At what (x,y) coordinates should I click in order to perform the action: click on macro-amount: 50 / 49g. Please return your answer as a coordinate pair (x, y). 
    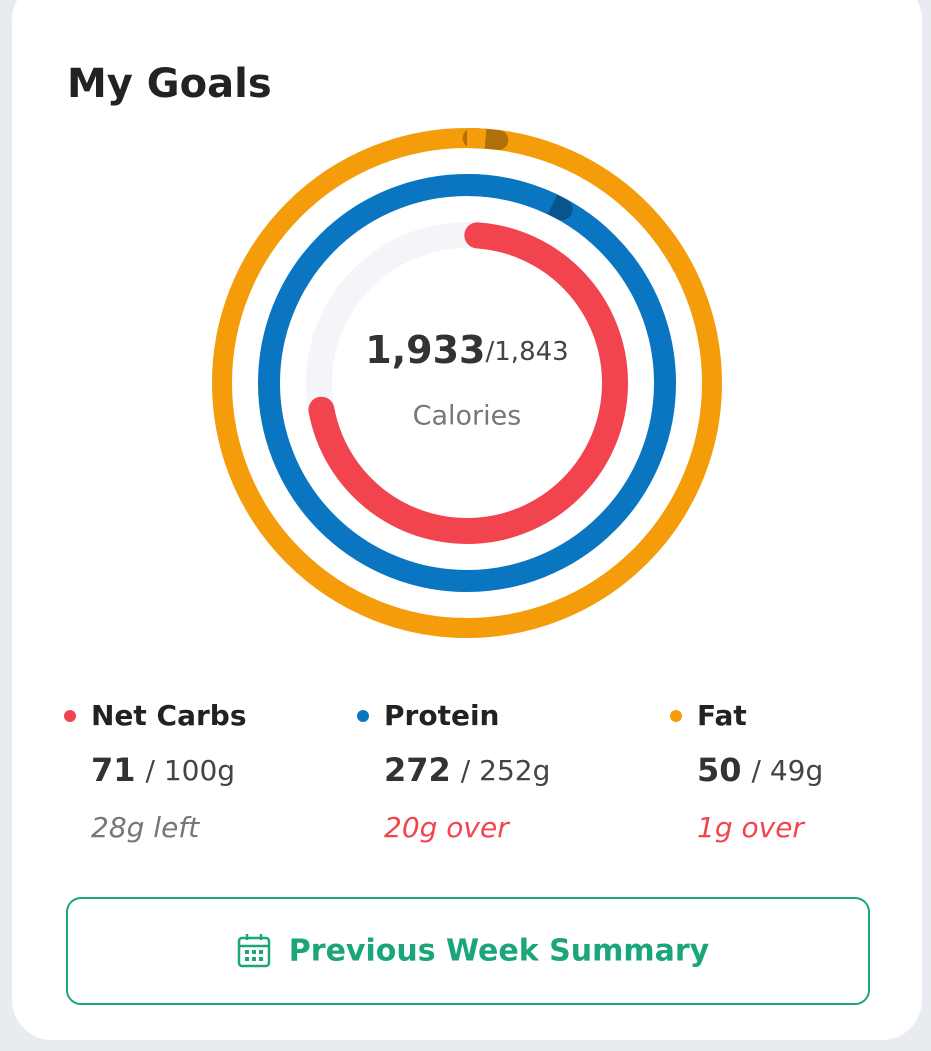
    Looking at the image, I should click on (760, 770).